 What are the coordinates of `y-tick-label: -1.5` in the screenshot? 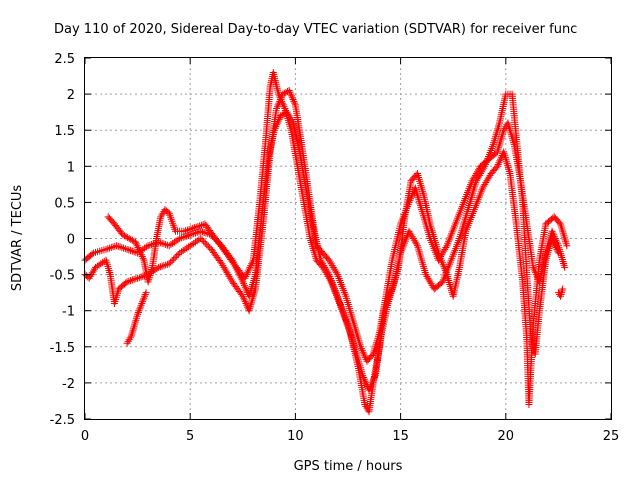 It's located at (62, 348).